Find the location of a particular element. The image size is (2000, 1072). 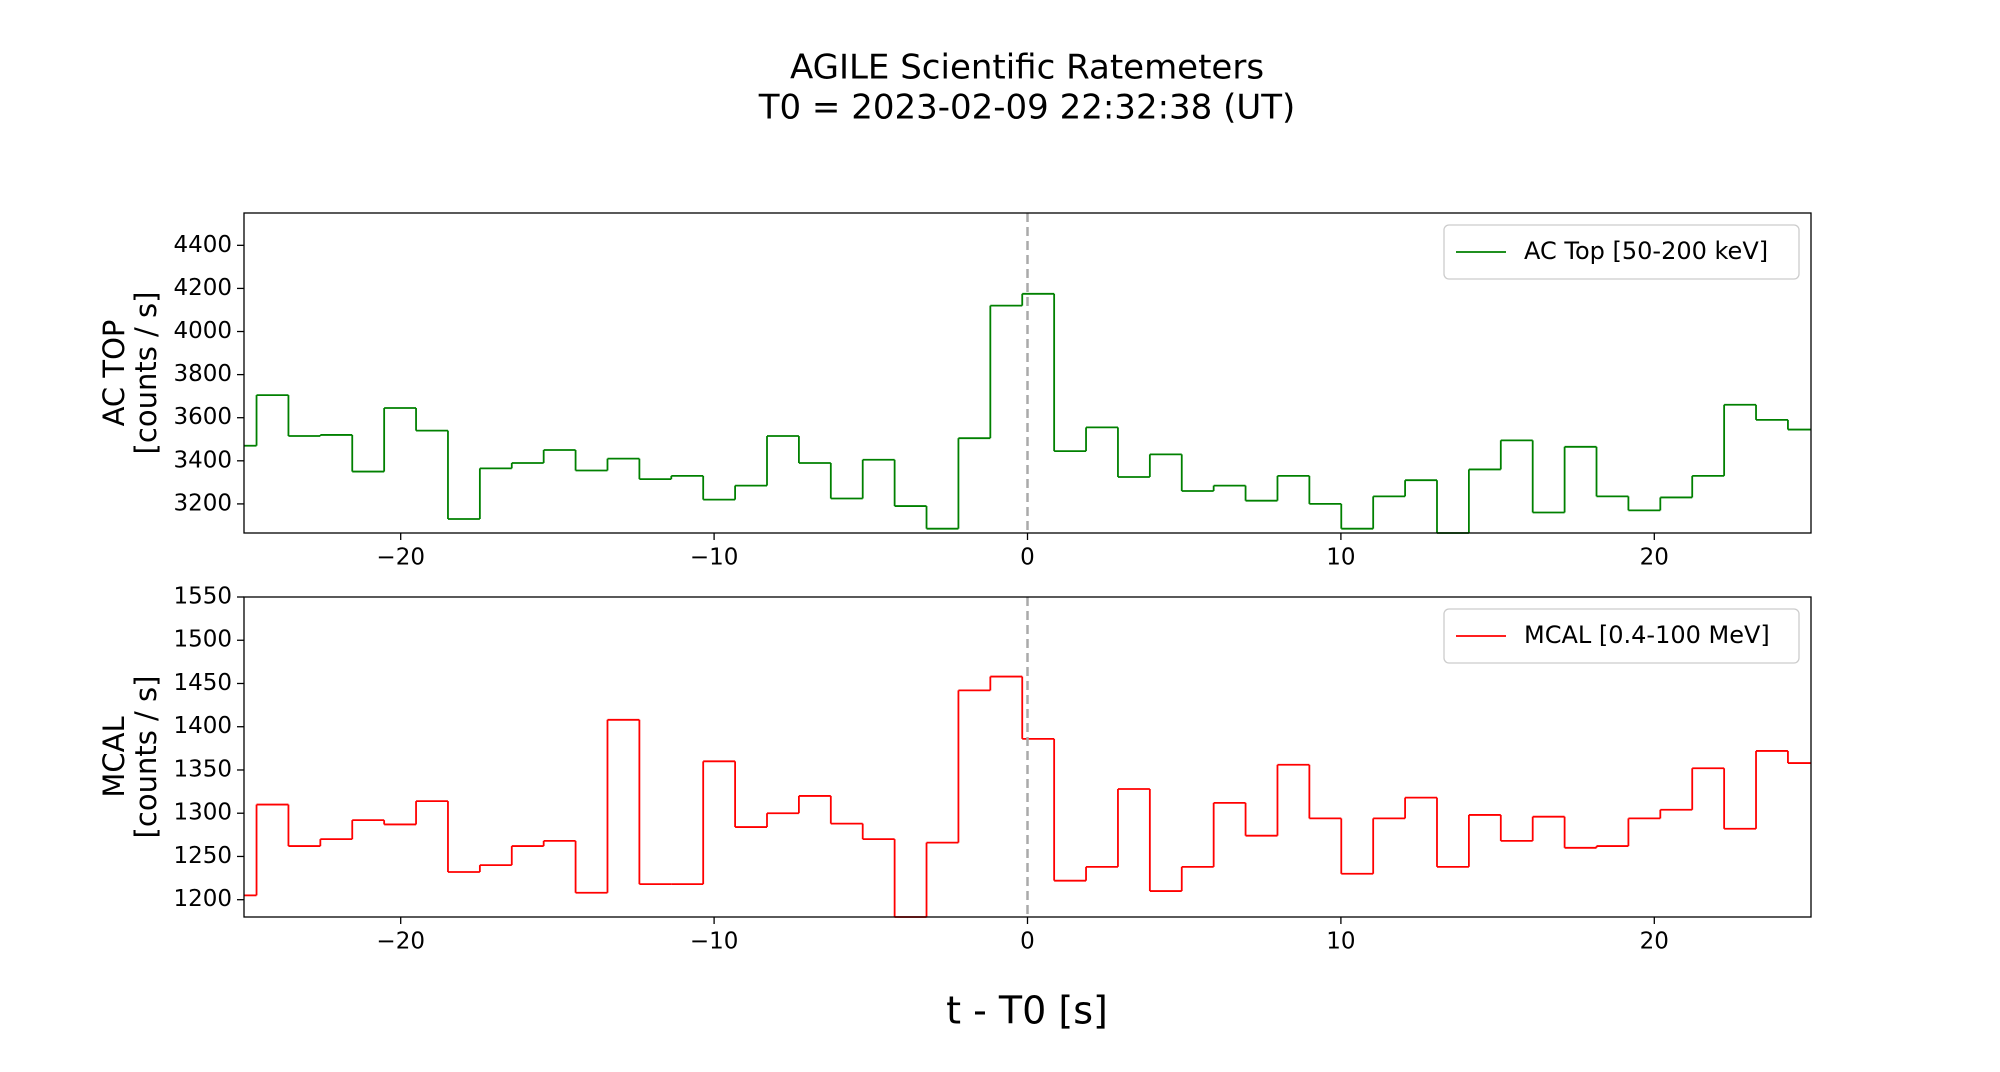

y-tick-label: 3600 is located at coordinates (202, 417).